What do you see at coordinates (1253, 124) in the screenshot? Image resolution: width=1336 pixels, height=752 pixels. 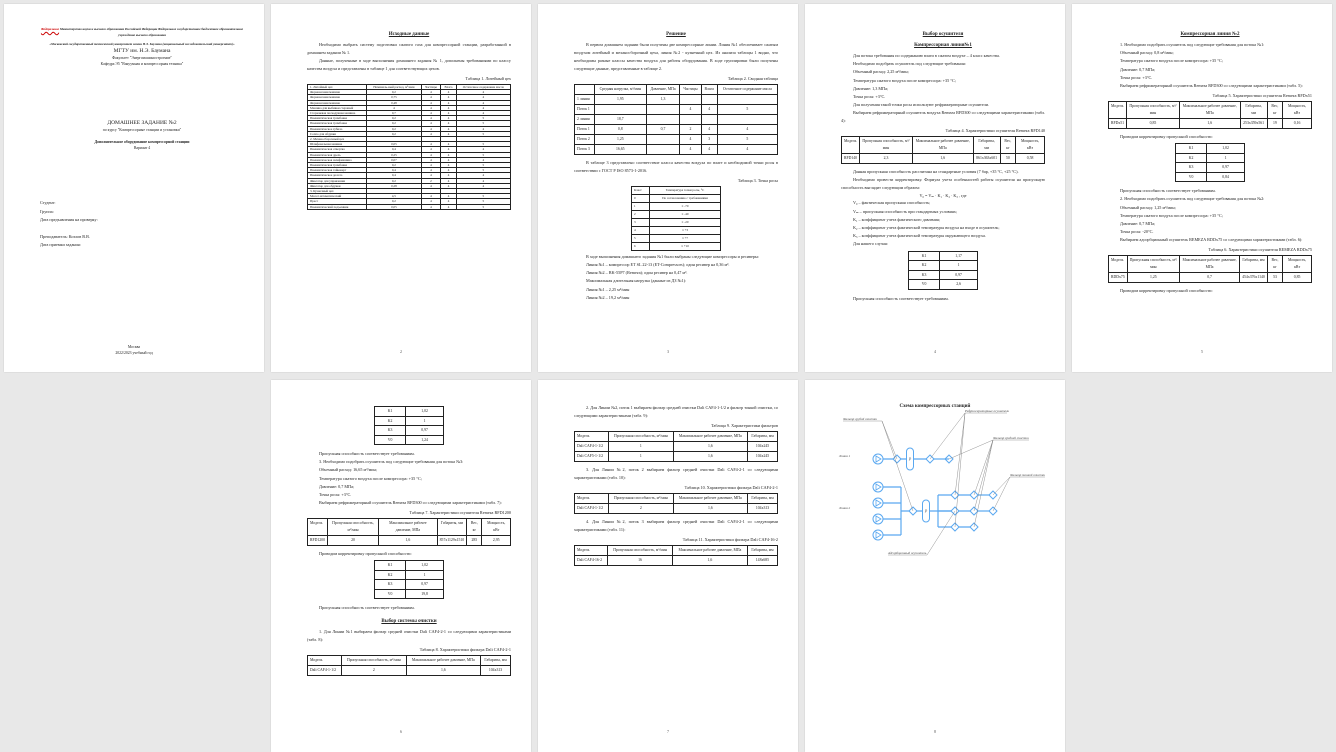 I see `table-cell: 253x359x561` at bounding box center [1253, 124].